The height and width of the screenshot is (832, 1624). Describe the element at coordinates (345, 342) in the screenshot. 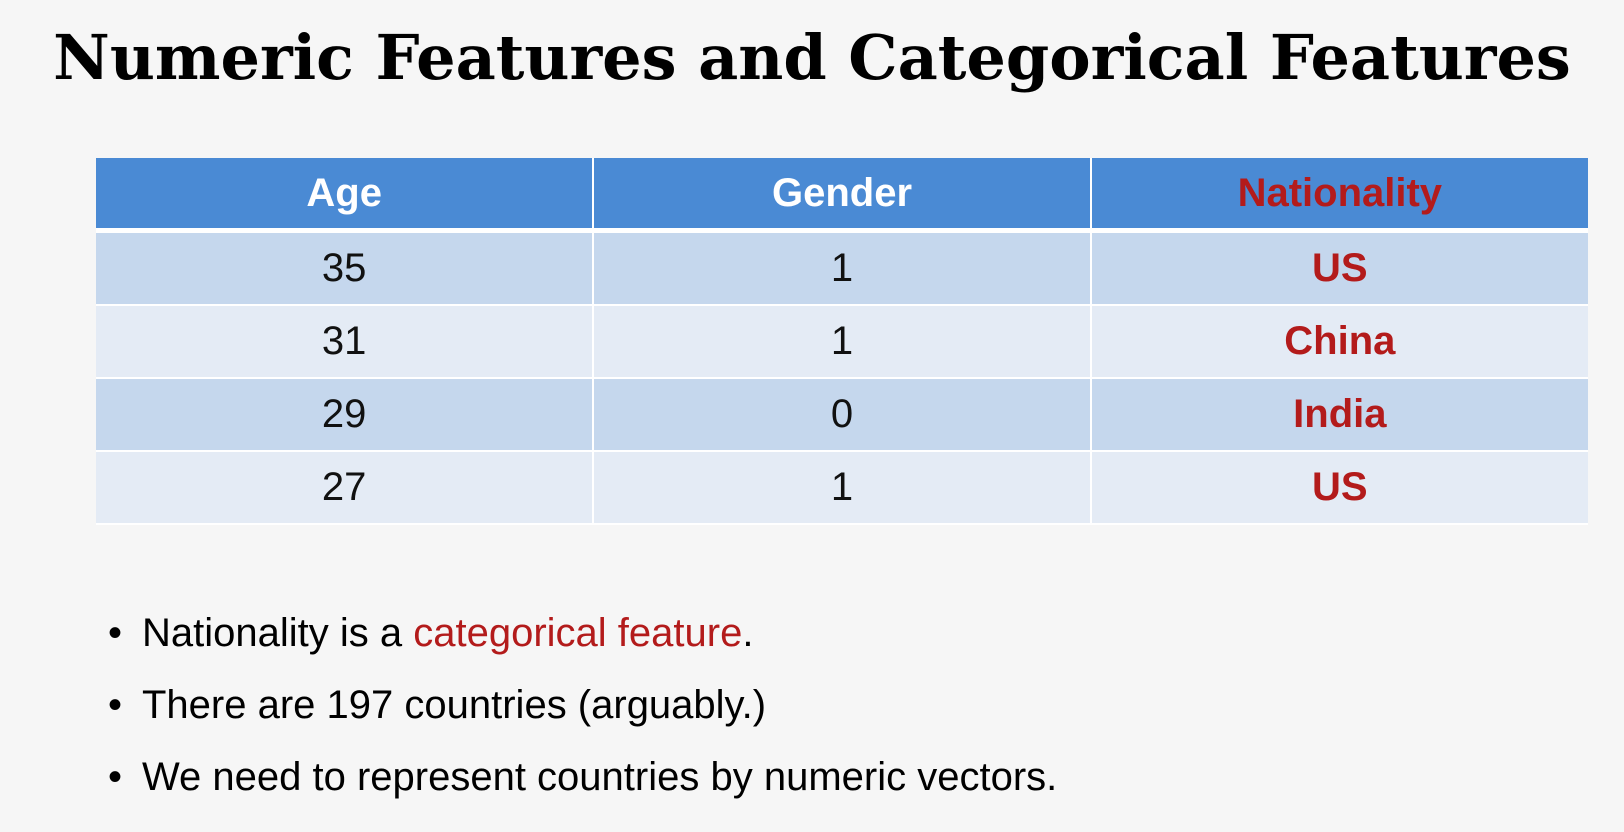

I see `age-cell: 31` at that location.